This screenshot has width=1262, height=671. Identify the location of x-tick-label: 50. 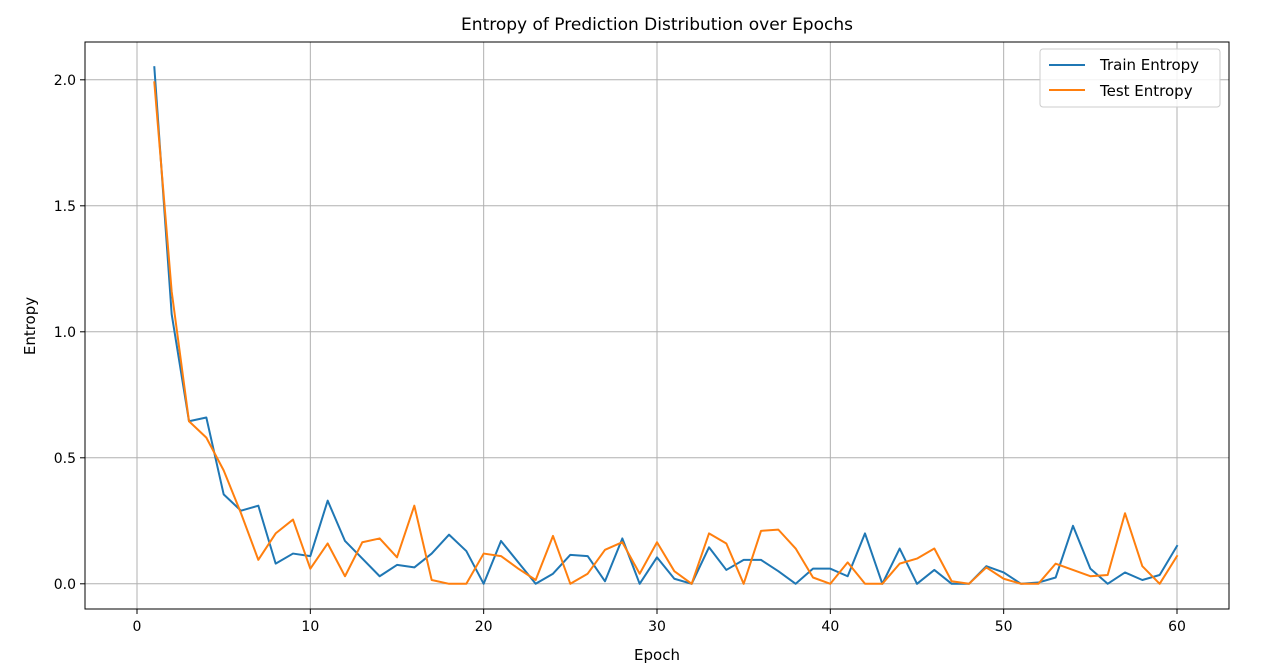
(1004, 627).